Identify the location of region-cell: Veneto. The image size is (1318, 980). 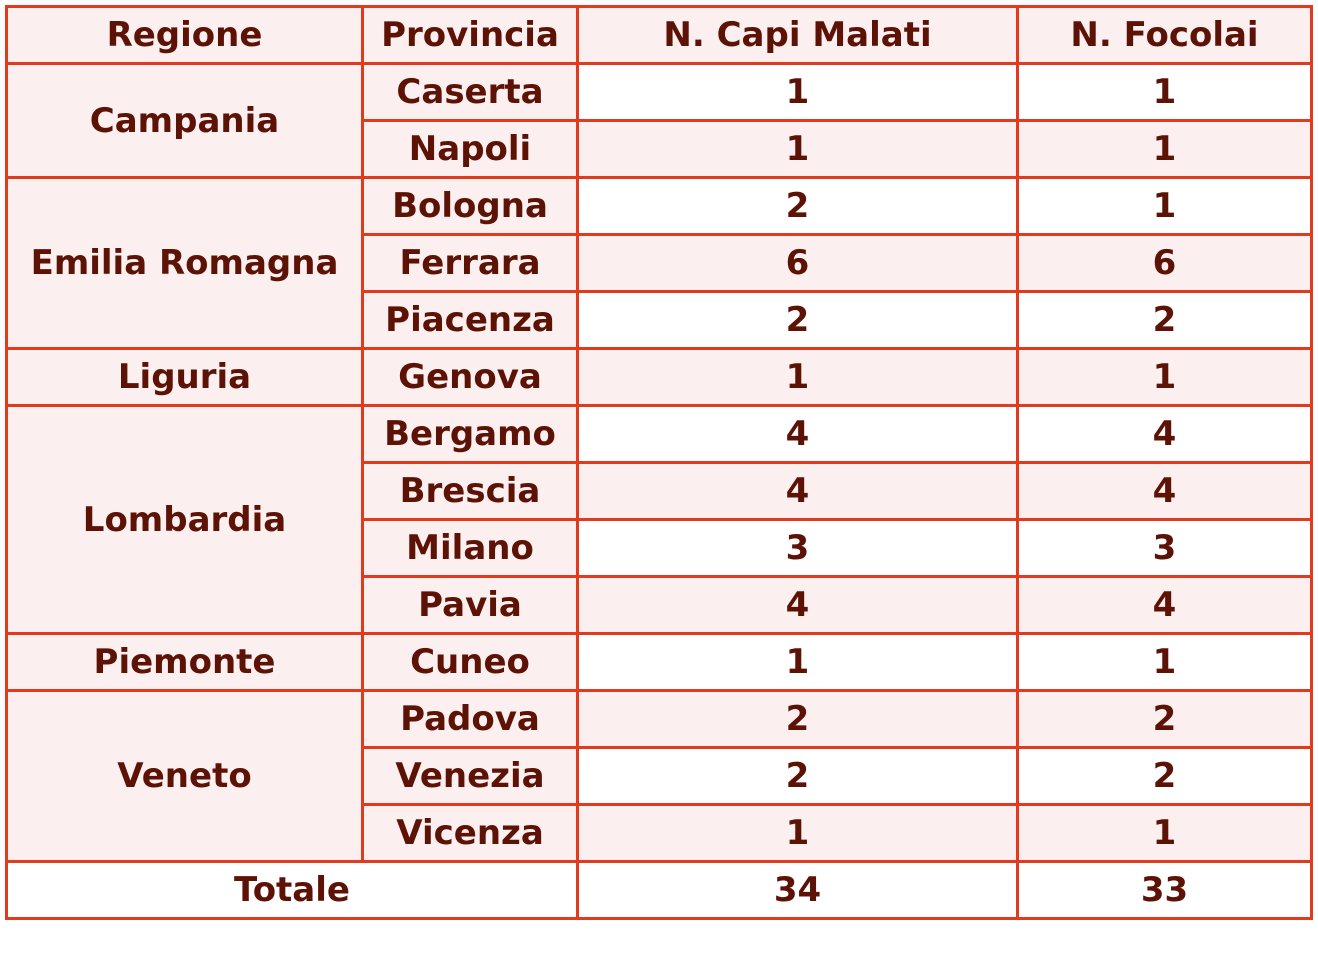
(184, 776).